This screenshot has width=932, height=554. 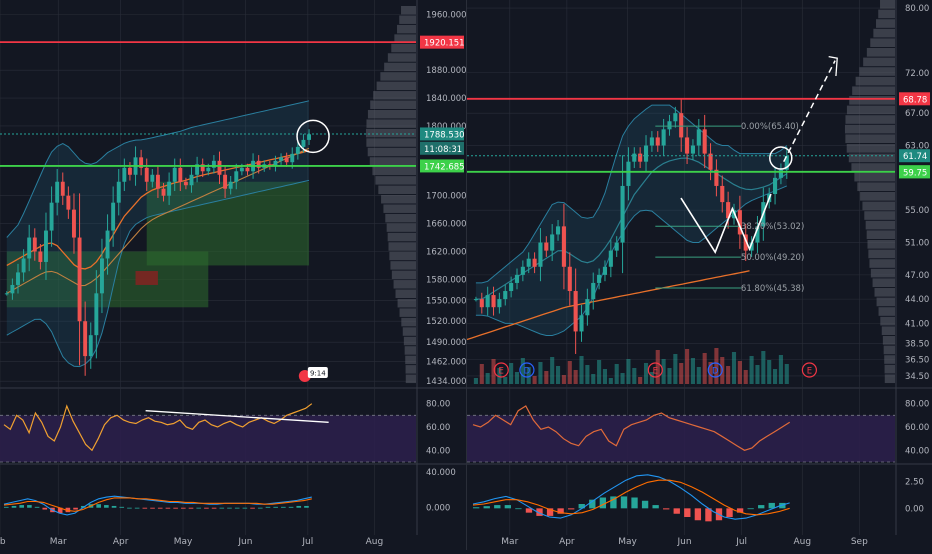 I want to click on right-price-tick-label: 80.00, so click(x=917, y=9).